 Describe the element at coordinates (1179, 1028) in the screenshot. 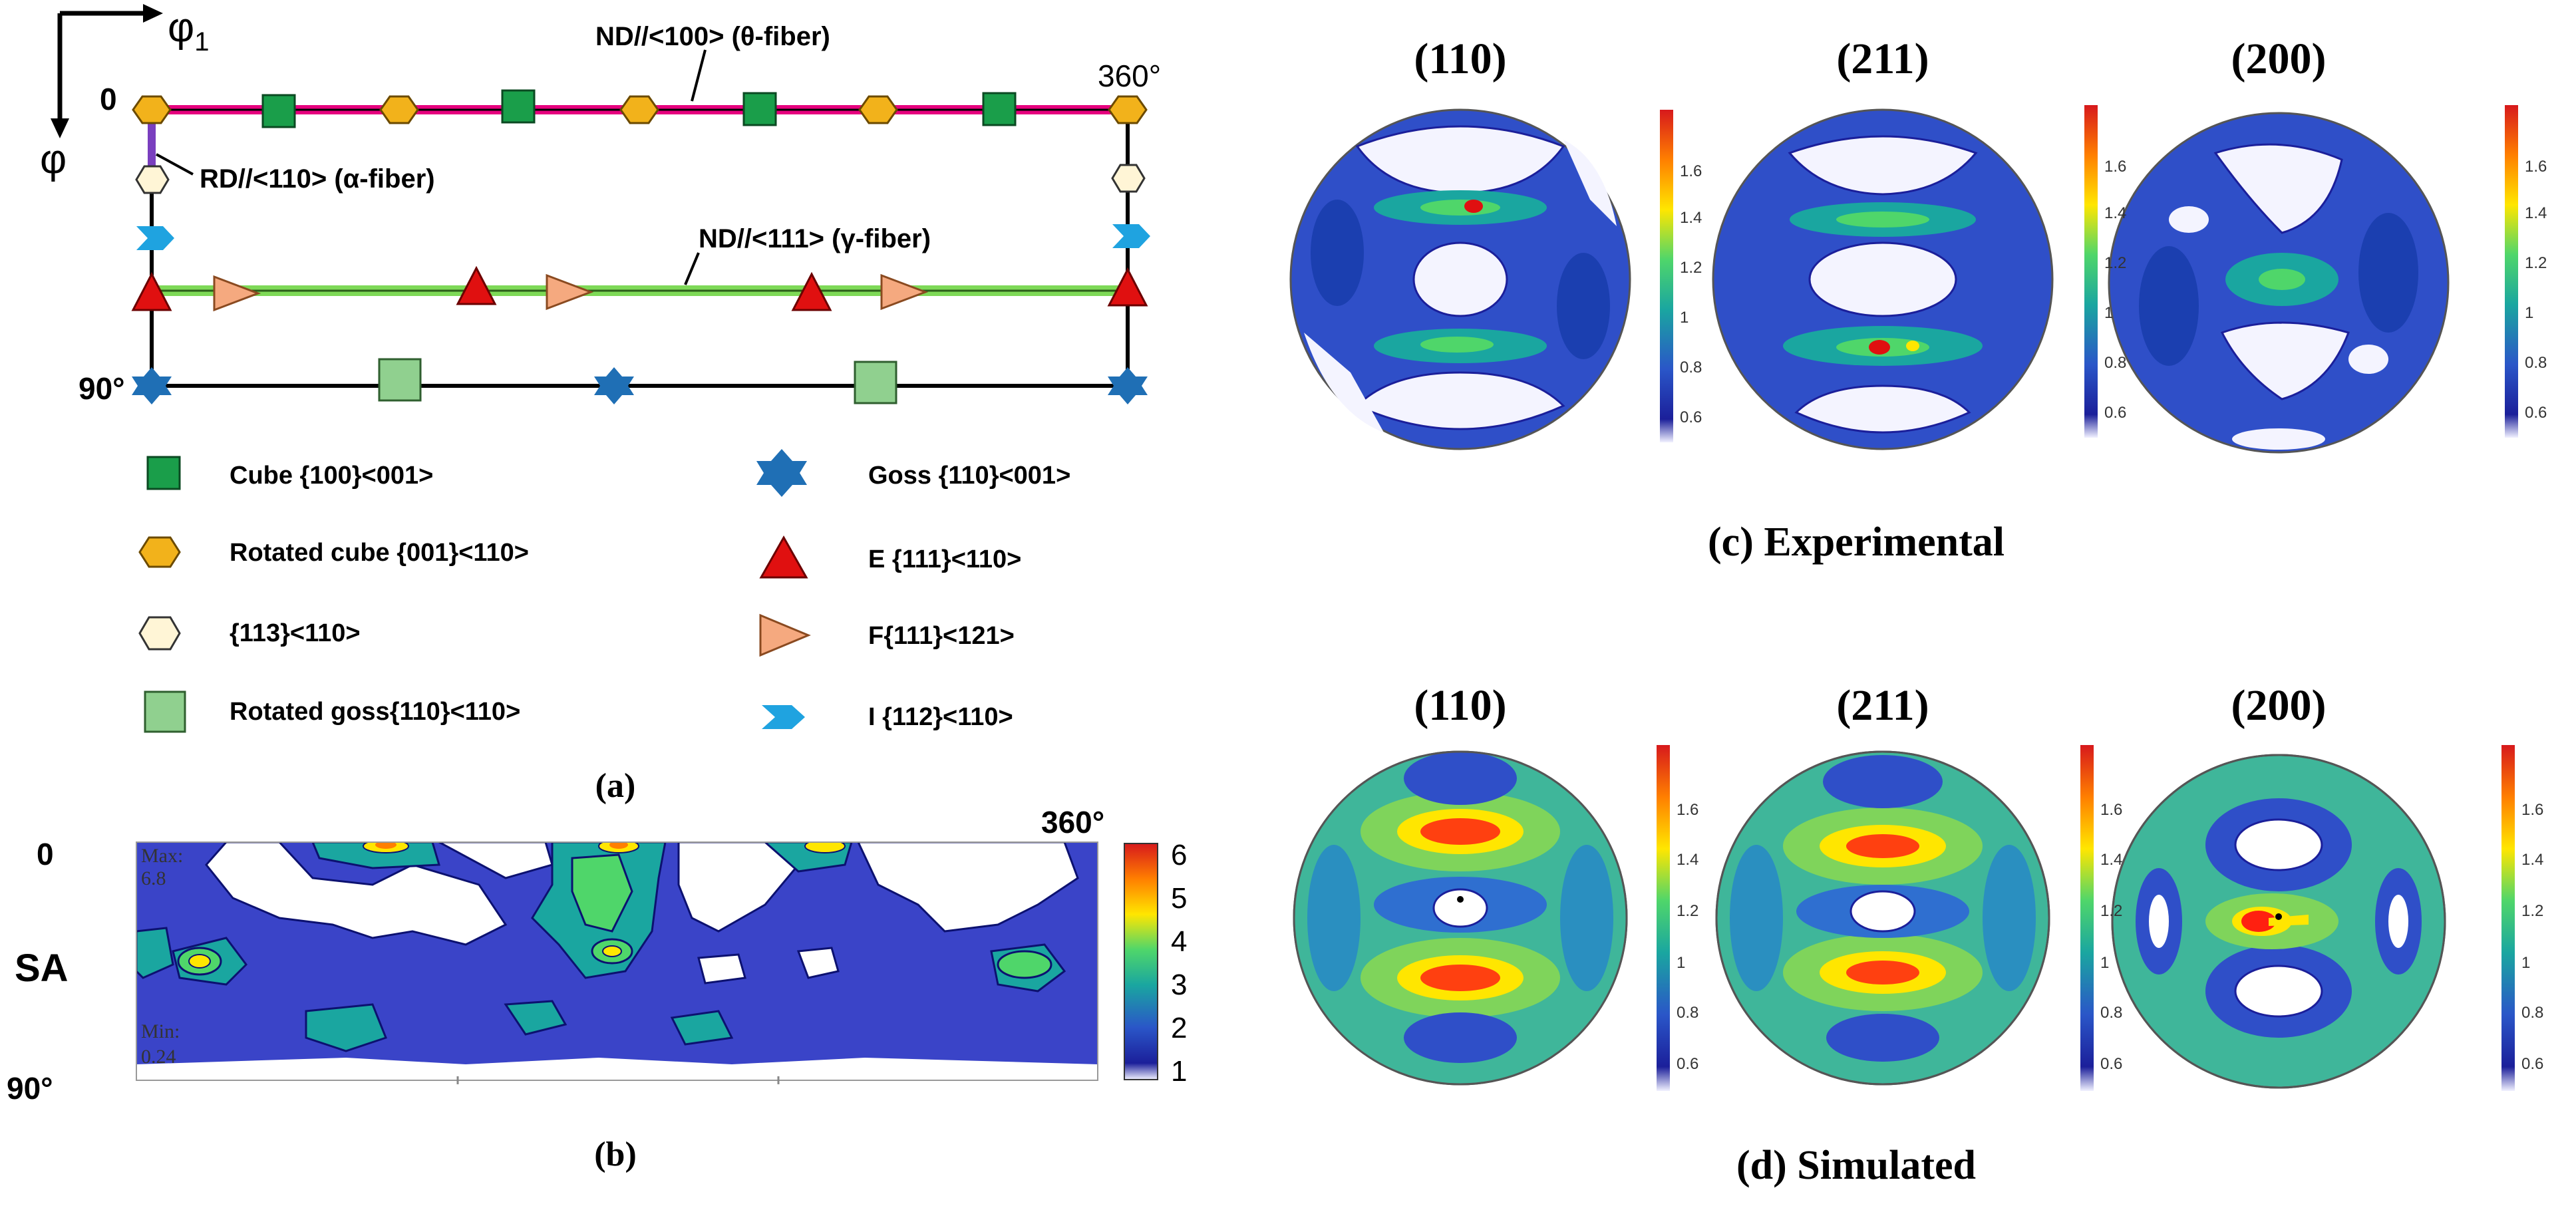

I see `svg-text: 2` at that location.